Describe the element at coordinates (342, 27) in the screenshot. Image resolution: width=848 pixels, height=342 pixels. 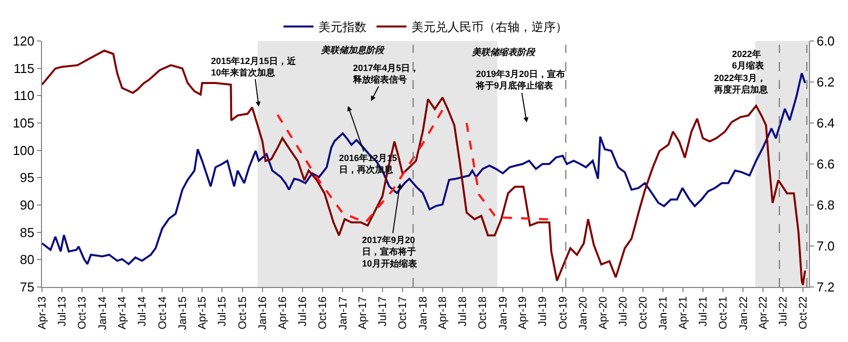
I see `legend-label: 美元指数` at that location.